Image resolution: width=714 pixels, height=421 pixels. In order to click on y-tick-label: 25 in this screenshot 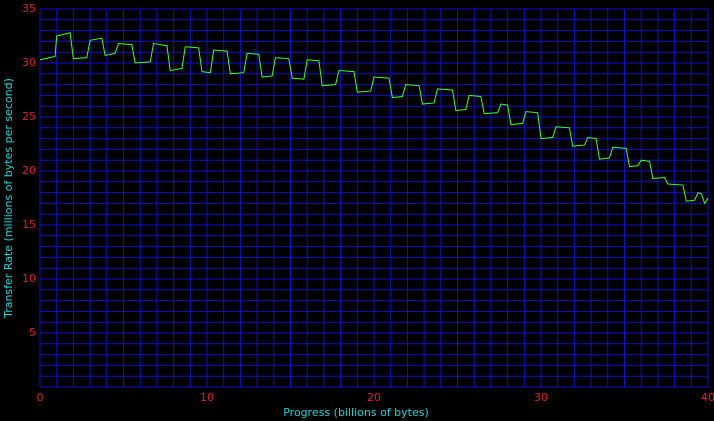, I will do `click(29, 116)`.